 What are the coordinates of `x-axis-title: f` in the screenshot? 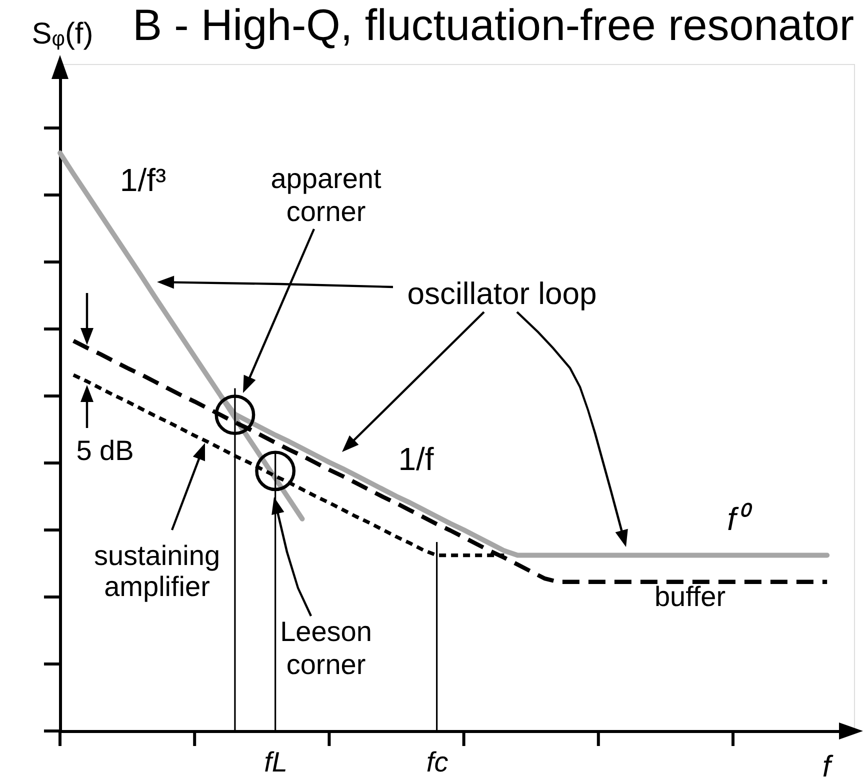 It's located at (828, 766).